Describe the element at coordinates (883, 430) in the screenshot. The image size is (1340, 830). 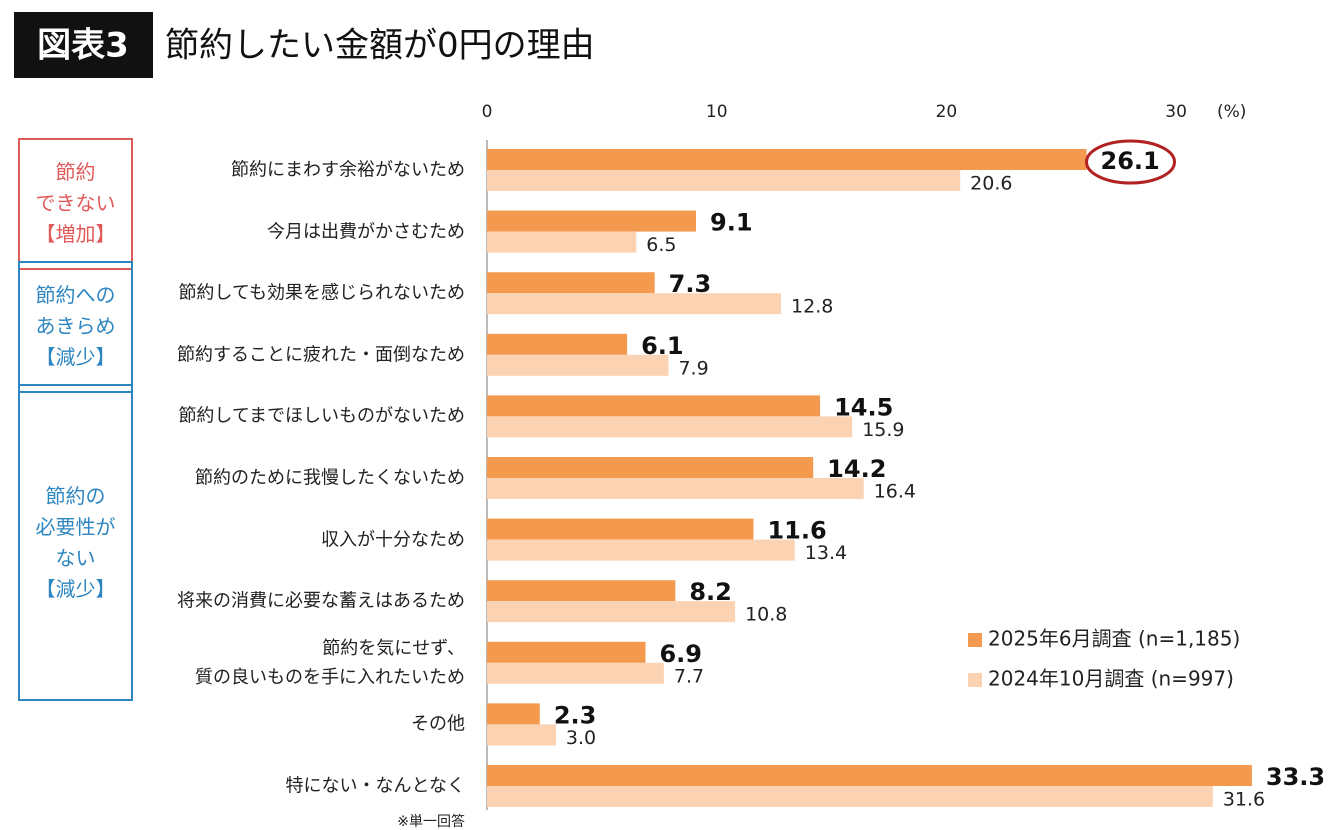
I see `value-label: 15.9` at that location.